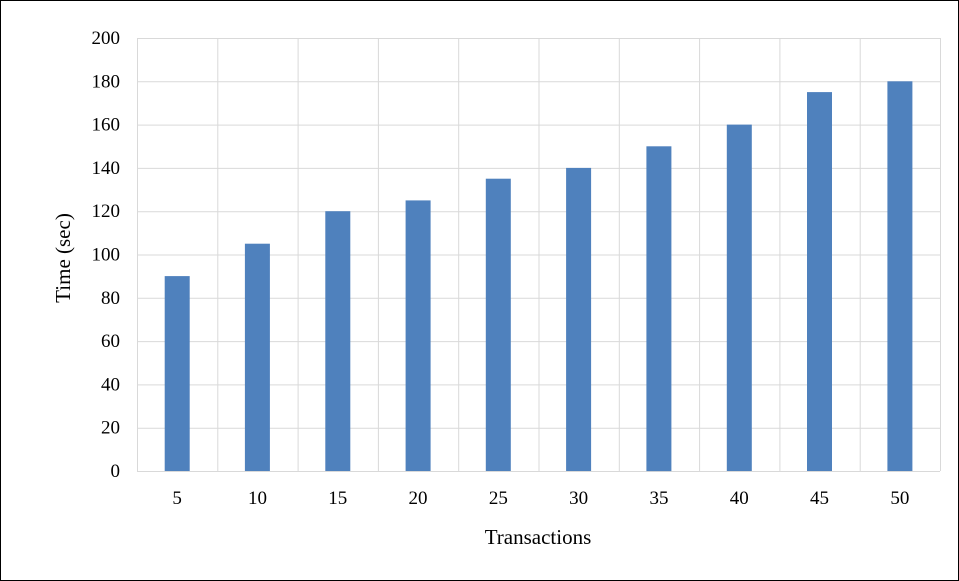  I want to click on y-tick-label: 80, so click(110, 298).